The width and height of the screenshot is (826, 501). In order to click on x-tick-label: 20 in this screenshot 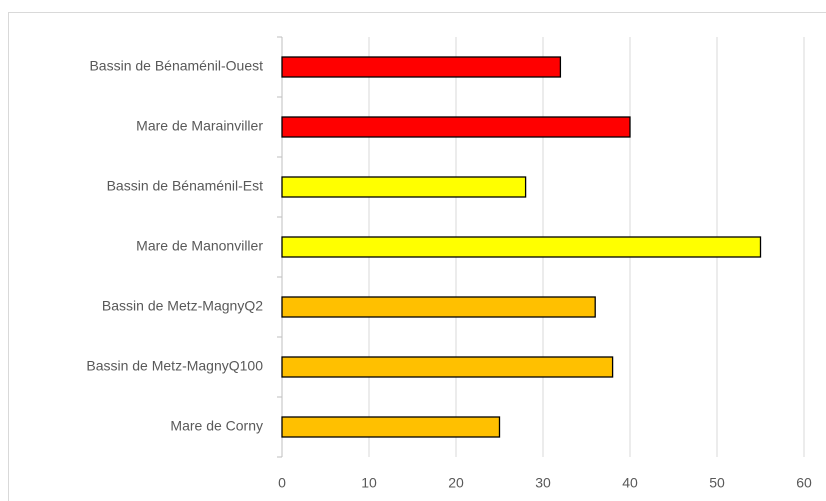, I will do `click(456, 483)`.